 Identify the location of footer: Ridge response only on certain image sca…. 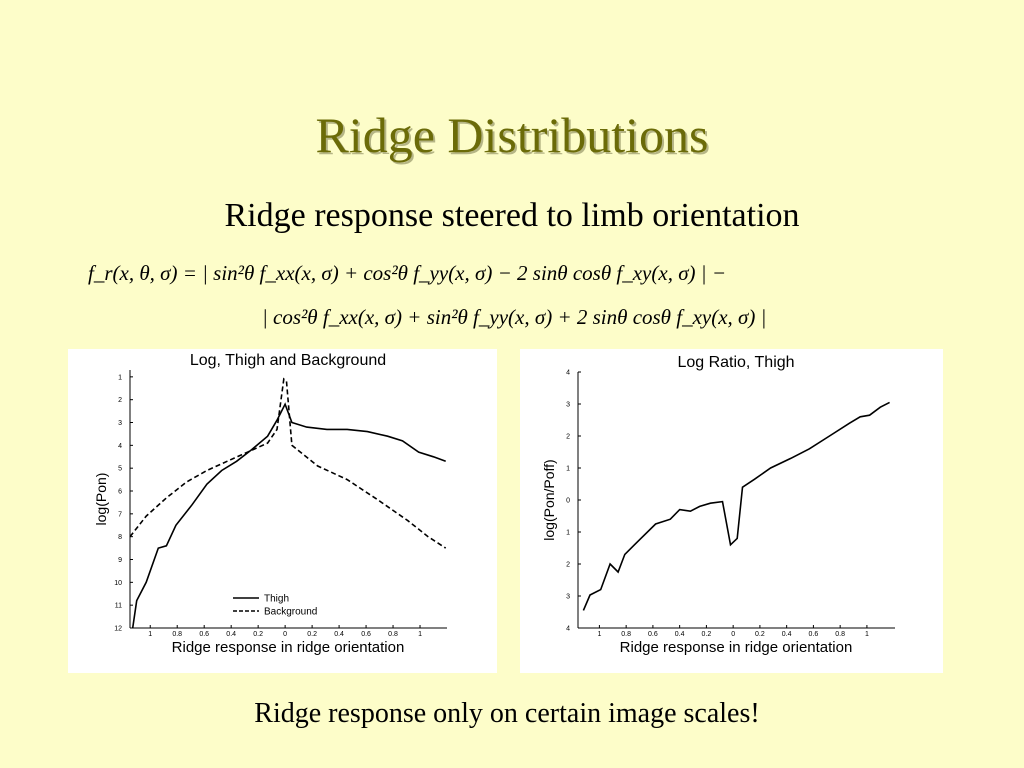
(506, 713).